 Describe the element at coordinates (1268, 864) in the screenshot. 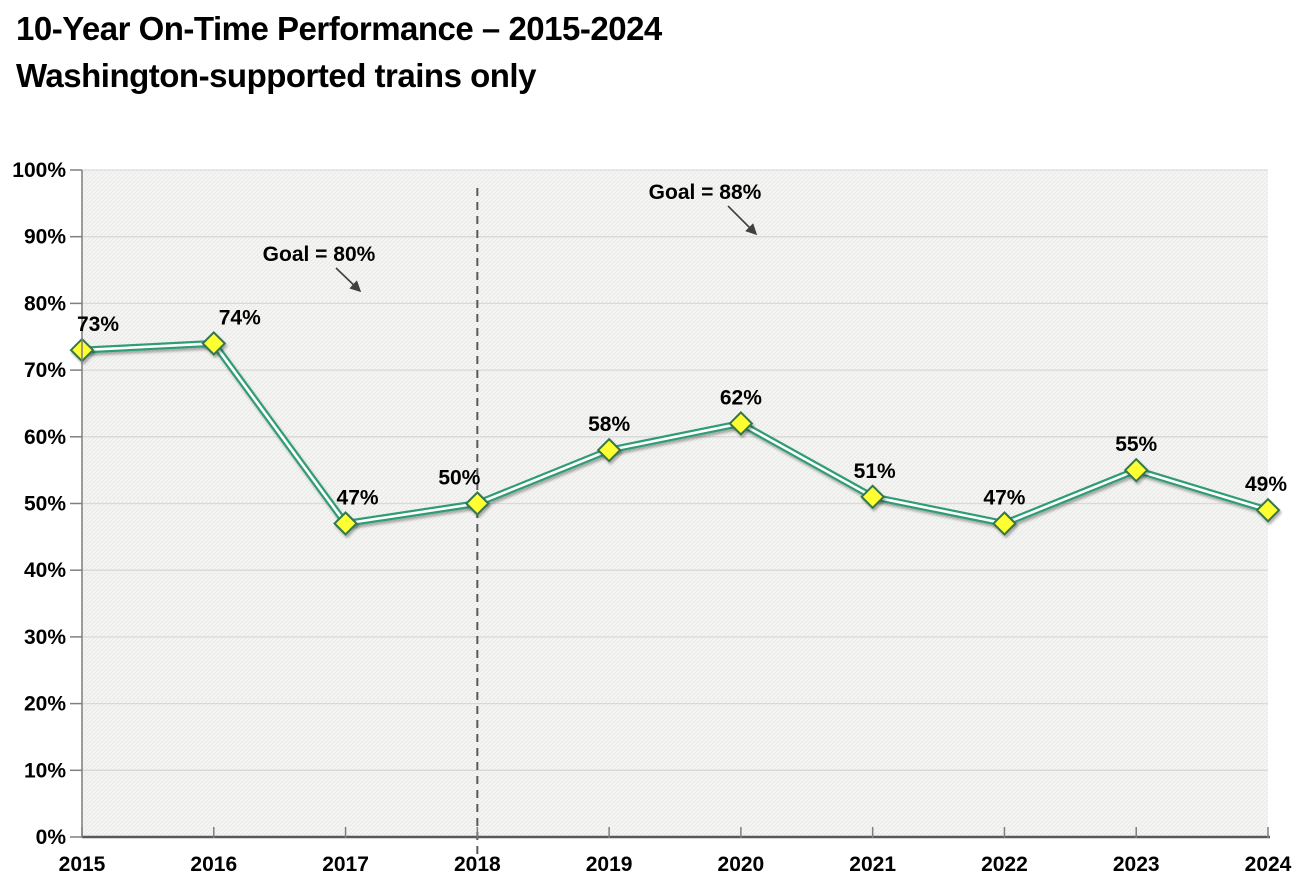

I see `x-axis-label-2024: 2024` at that location.